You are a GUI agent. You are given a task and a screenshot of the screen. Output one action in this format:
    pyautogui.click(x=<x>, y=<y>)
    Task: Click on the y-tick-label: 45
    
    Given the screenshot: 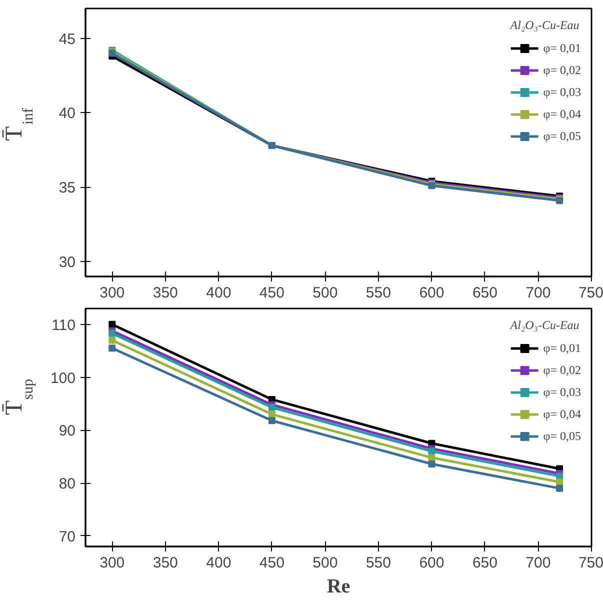 What is the action you would take?
    pyautogui.click(x=67, y=39)
    